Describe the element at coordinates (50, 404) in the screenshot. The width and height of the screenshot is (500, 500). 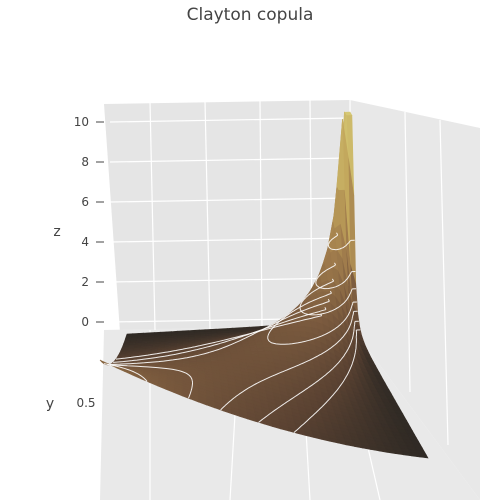
I see `y-axis-label: y` at that location.